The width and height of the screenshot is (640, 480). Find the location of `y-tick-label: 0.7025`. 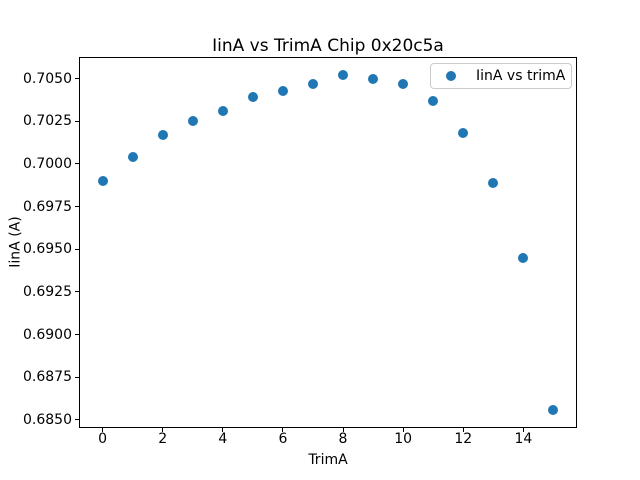

y-tick-label: 0.7025 is located at coordinates (47, 121).